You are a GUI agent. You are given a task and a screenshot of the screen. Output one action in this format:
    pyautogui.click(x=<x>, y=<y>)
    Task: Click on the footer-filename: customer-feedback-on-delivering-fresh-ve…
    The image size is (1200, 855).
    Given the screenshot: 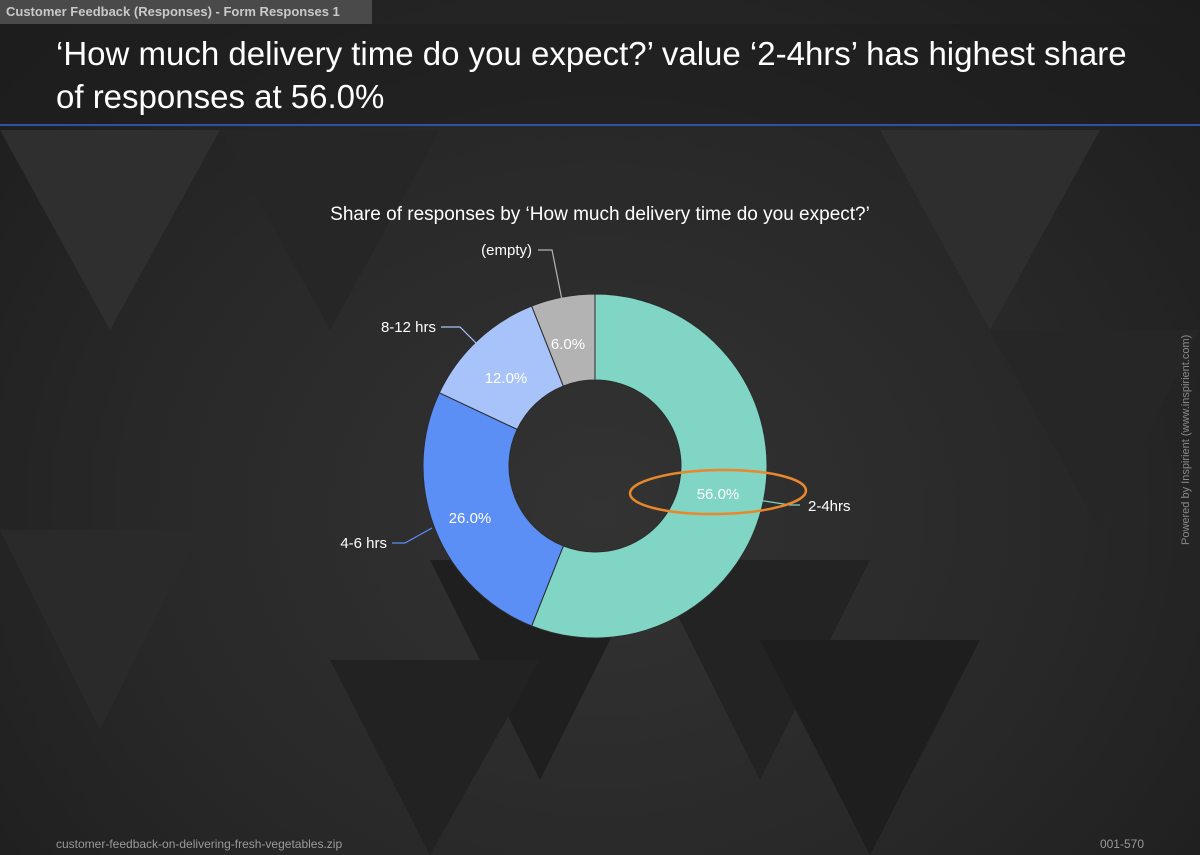 What is the action you would take?
    pyautogui.click(x=199, y=844)
    